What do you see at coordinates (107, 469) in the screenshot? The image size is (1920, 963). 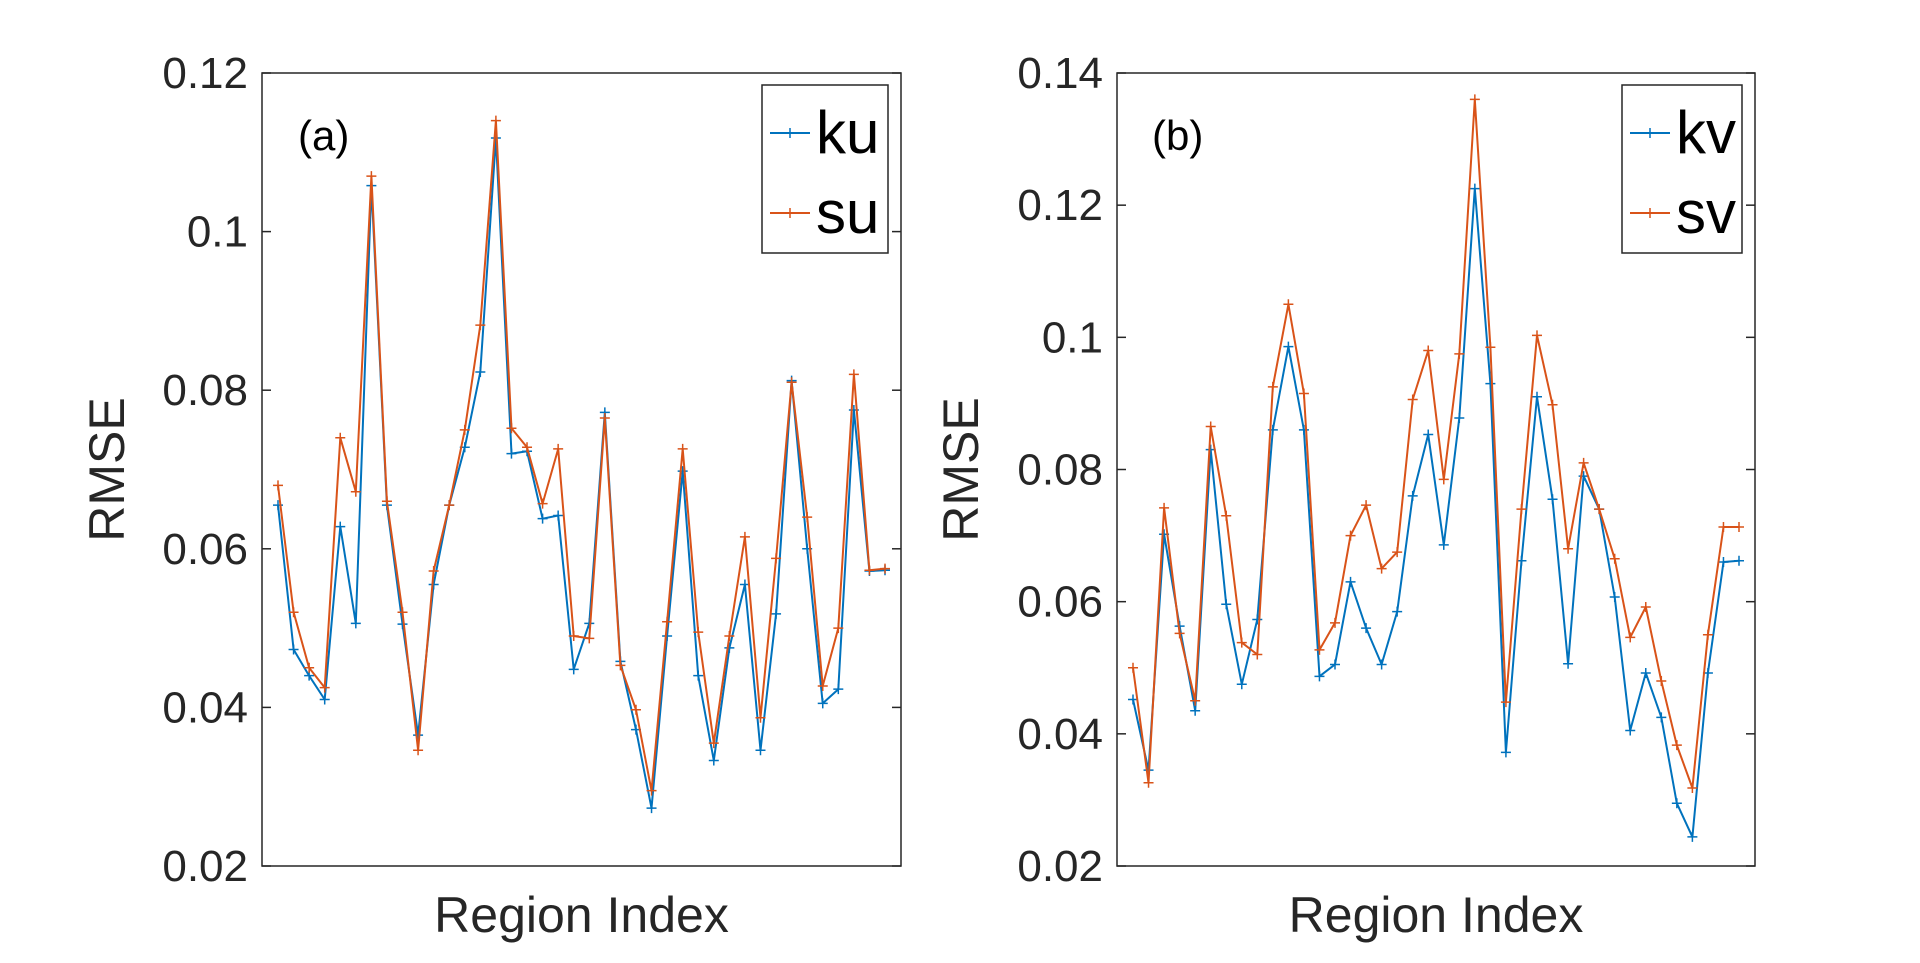 I see `y-axis-title: RMSE` at bounding box center [107, 469].